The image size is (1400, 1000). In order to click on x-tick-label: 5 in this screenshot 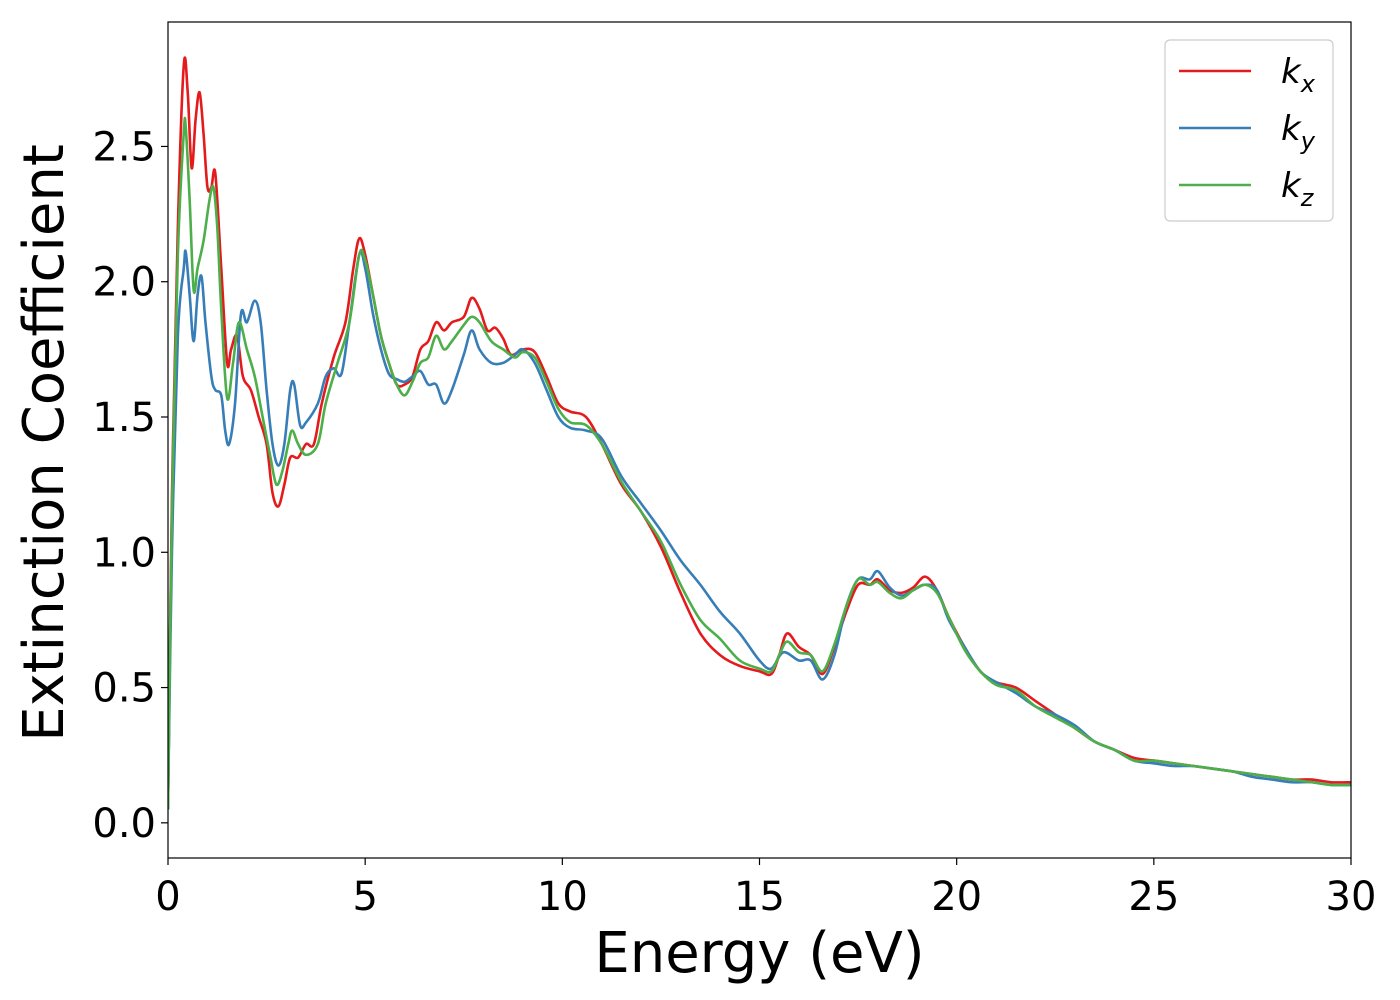, I will do `click(364, 897)`.